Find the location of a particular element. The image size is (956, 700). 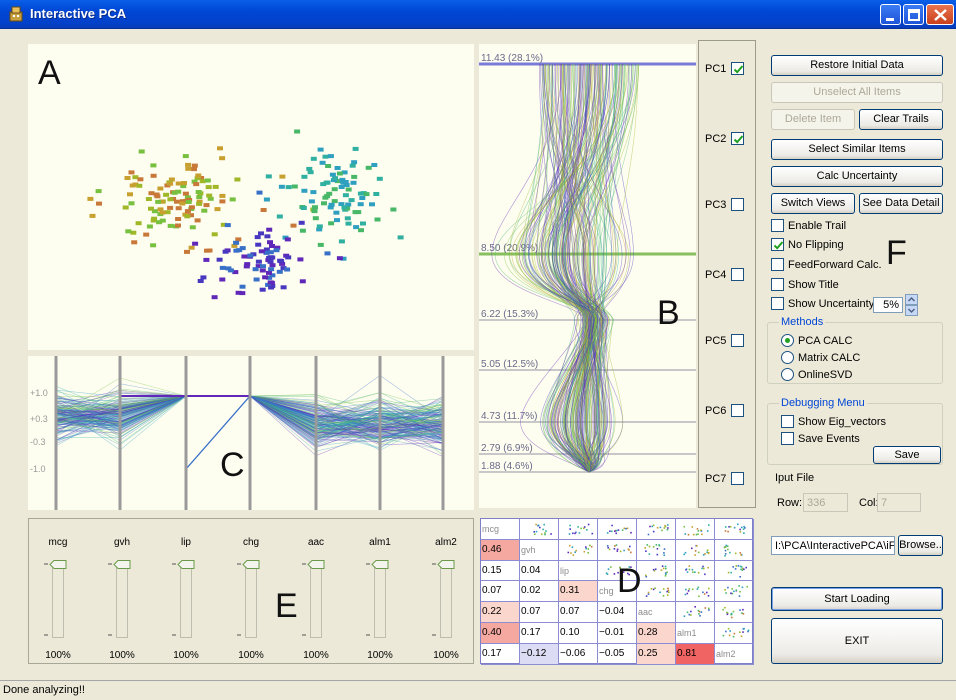

pc-toggle-6: PC6 is located at coordinates (729, 410).